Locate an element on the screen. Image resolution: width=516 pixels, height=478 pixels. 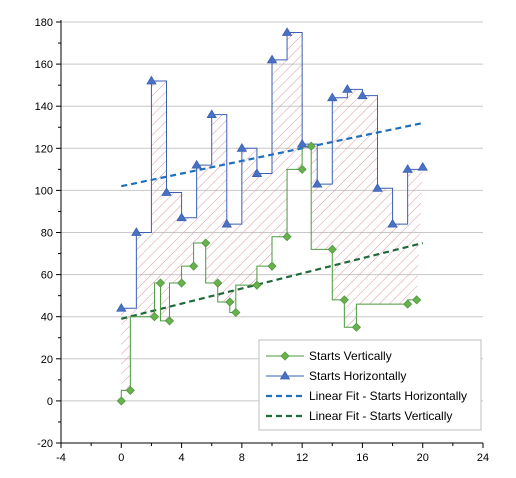
y-tick-label: 0 is located at coordinates (50, 402).